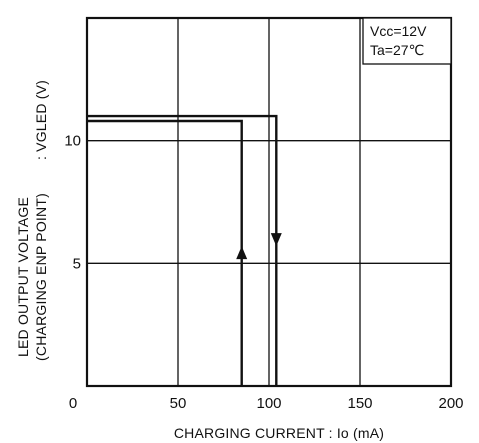 The image size is (479, 443). I want to click on x-axis-title: CHARGING CURRENT : Io (mA), so click(279, 433).